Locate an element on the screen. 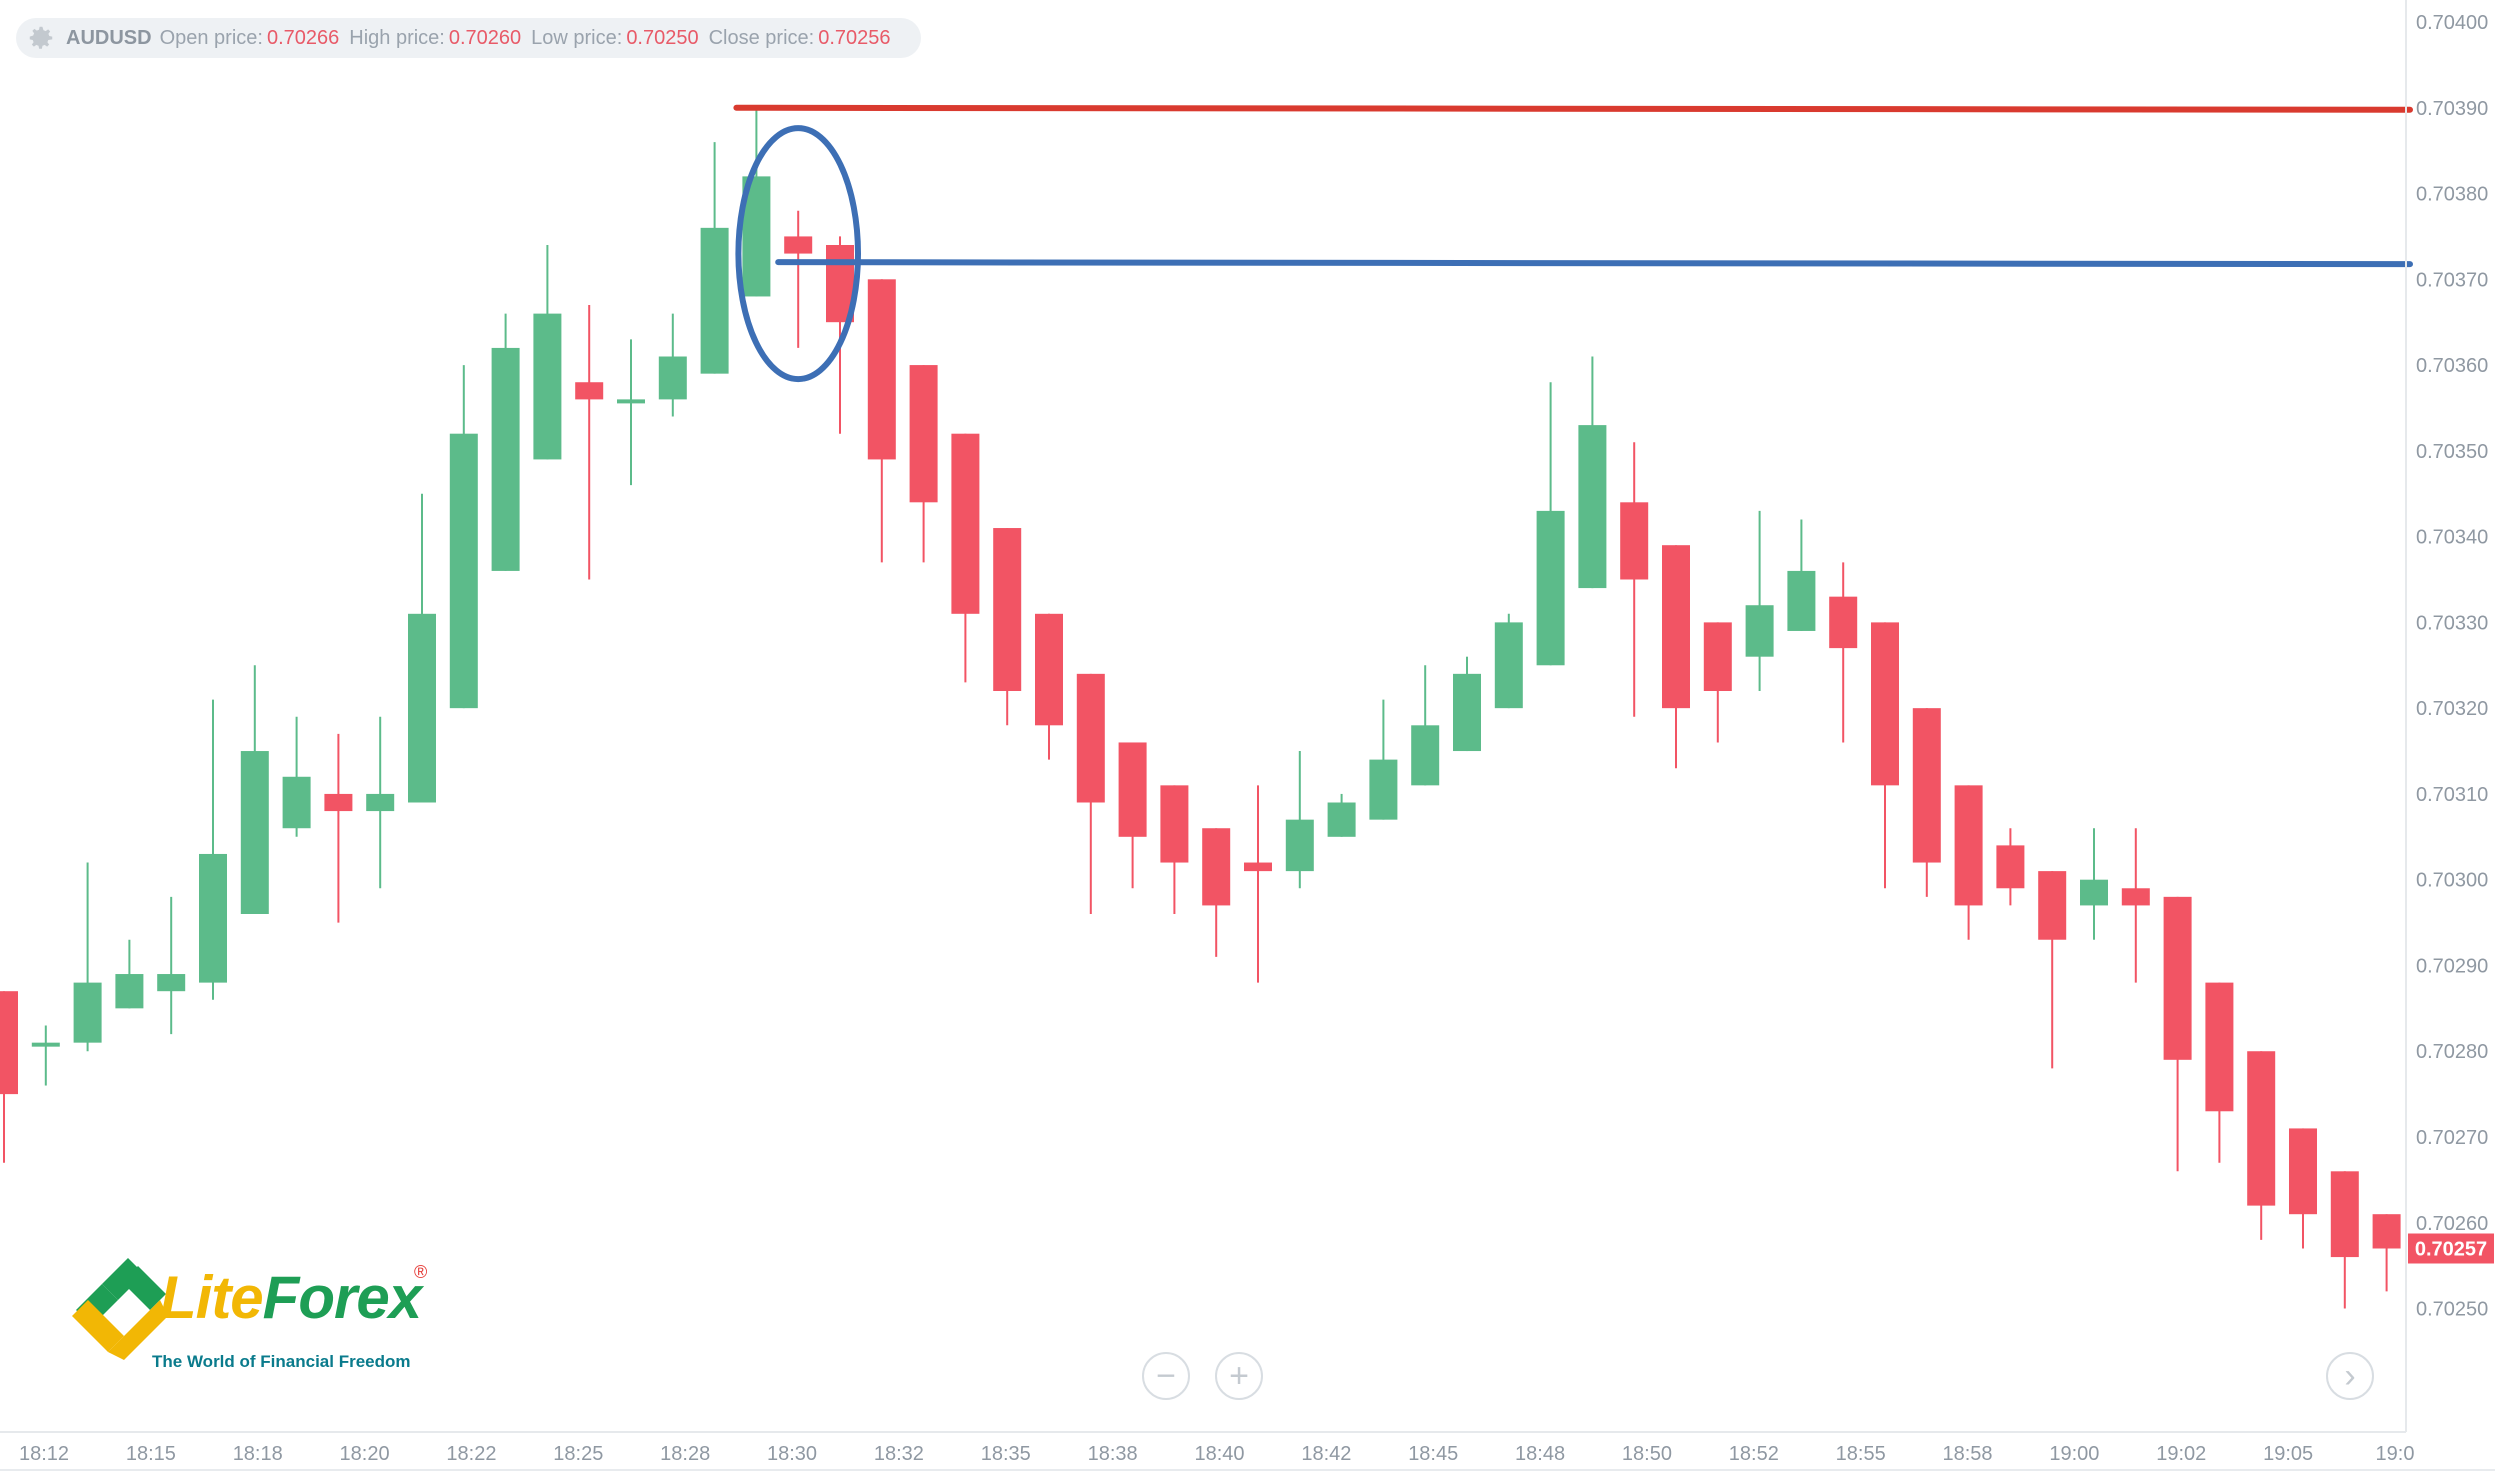 The width and height of the screenshot is (2495, 1476). close-price-value: 0.70256 is located at coordinates (854, 37).